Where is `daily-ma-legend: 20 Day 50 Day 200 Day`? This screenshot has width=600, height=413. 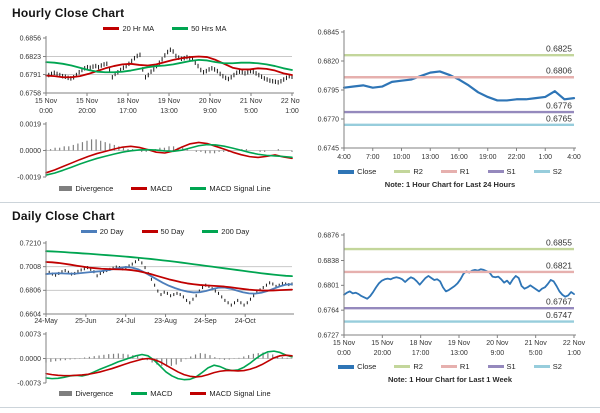 daily-ma-legend: 20 Day 50 Day 200 Day is located at coordinates (165, 231).